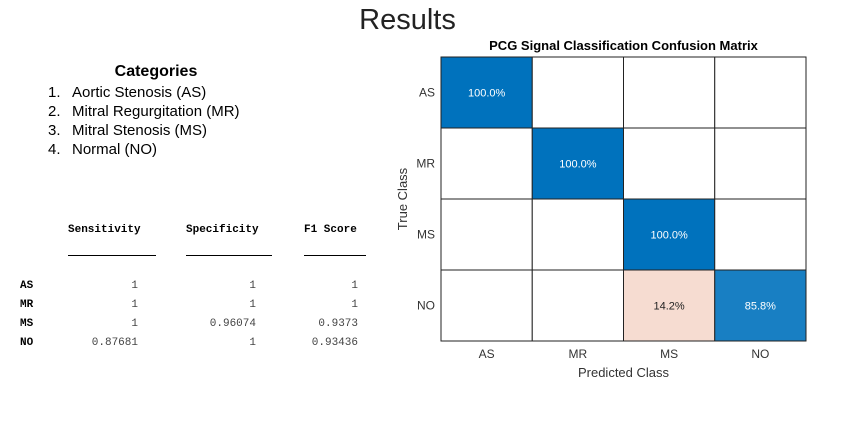  What do you see at coordinates (102, 149) in the screenshot?
I see `category-item: 4. Normal (NO)` at bounding box center [102, 149].